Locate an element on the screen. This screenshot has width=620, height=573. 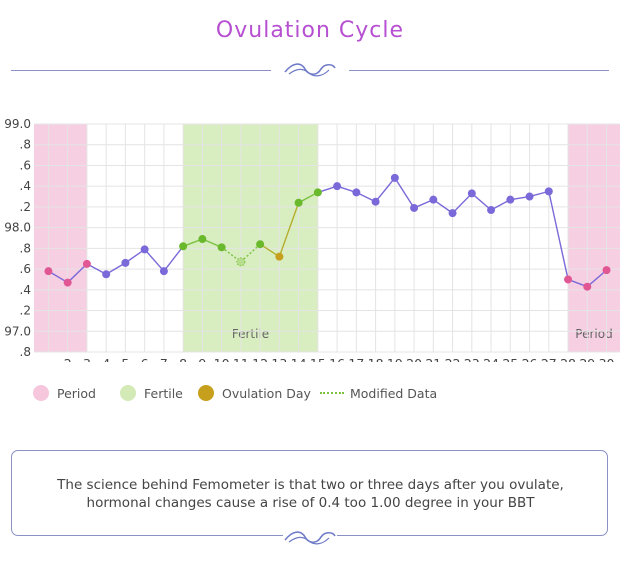
x-tick-label: 21 is located at coordinates (433, 359).